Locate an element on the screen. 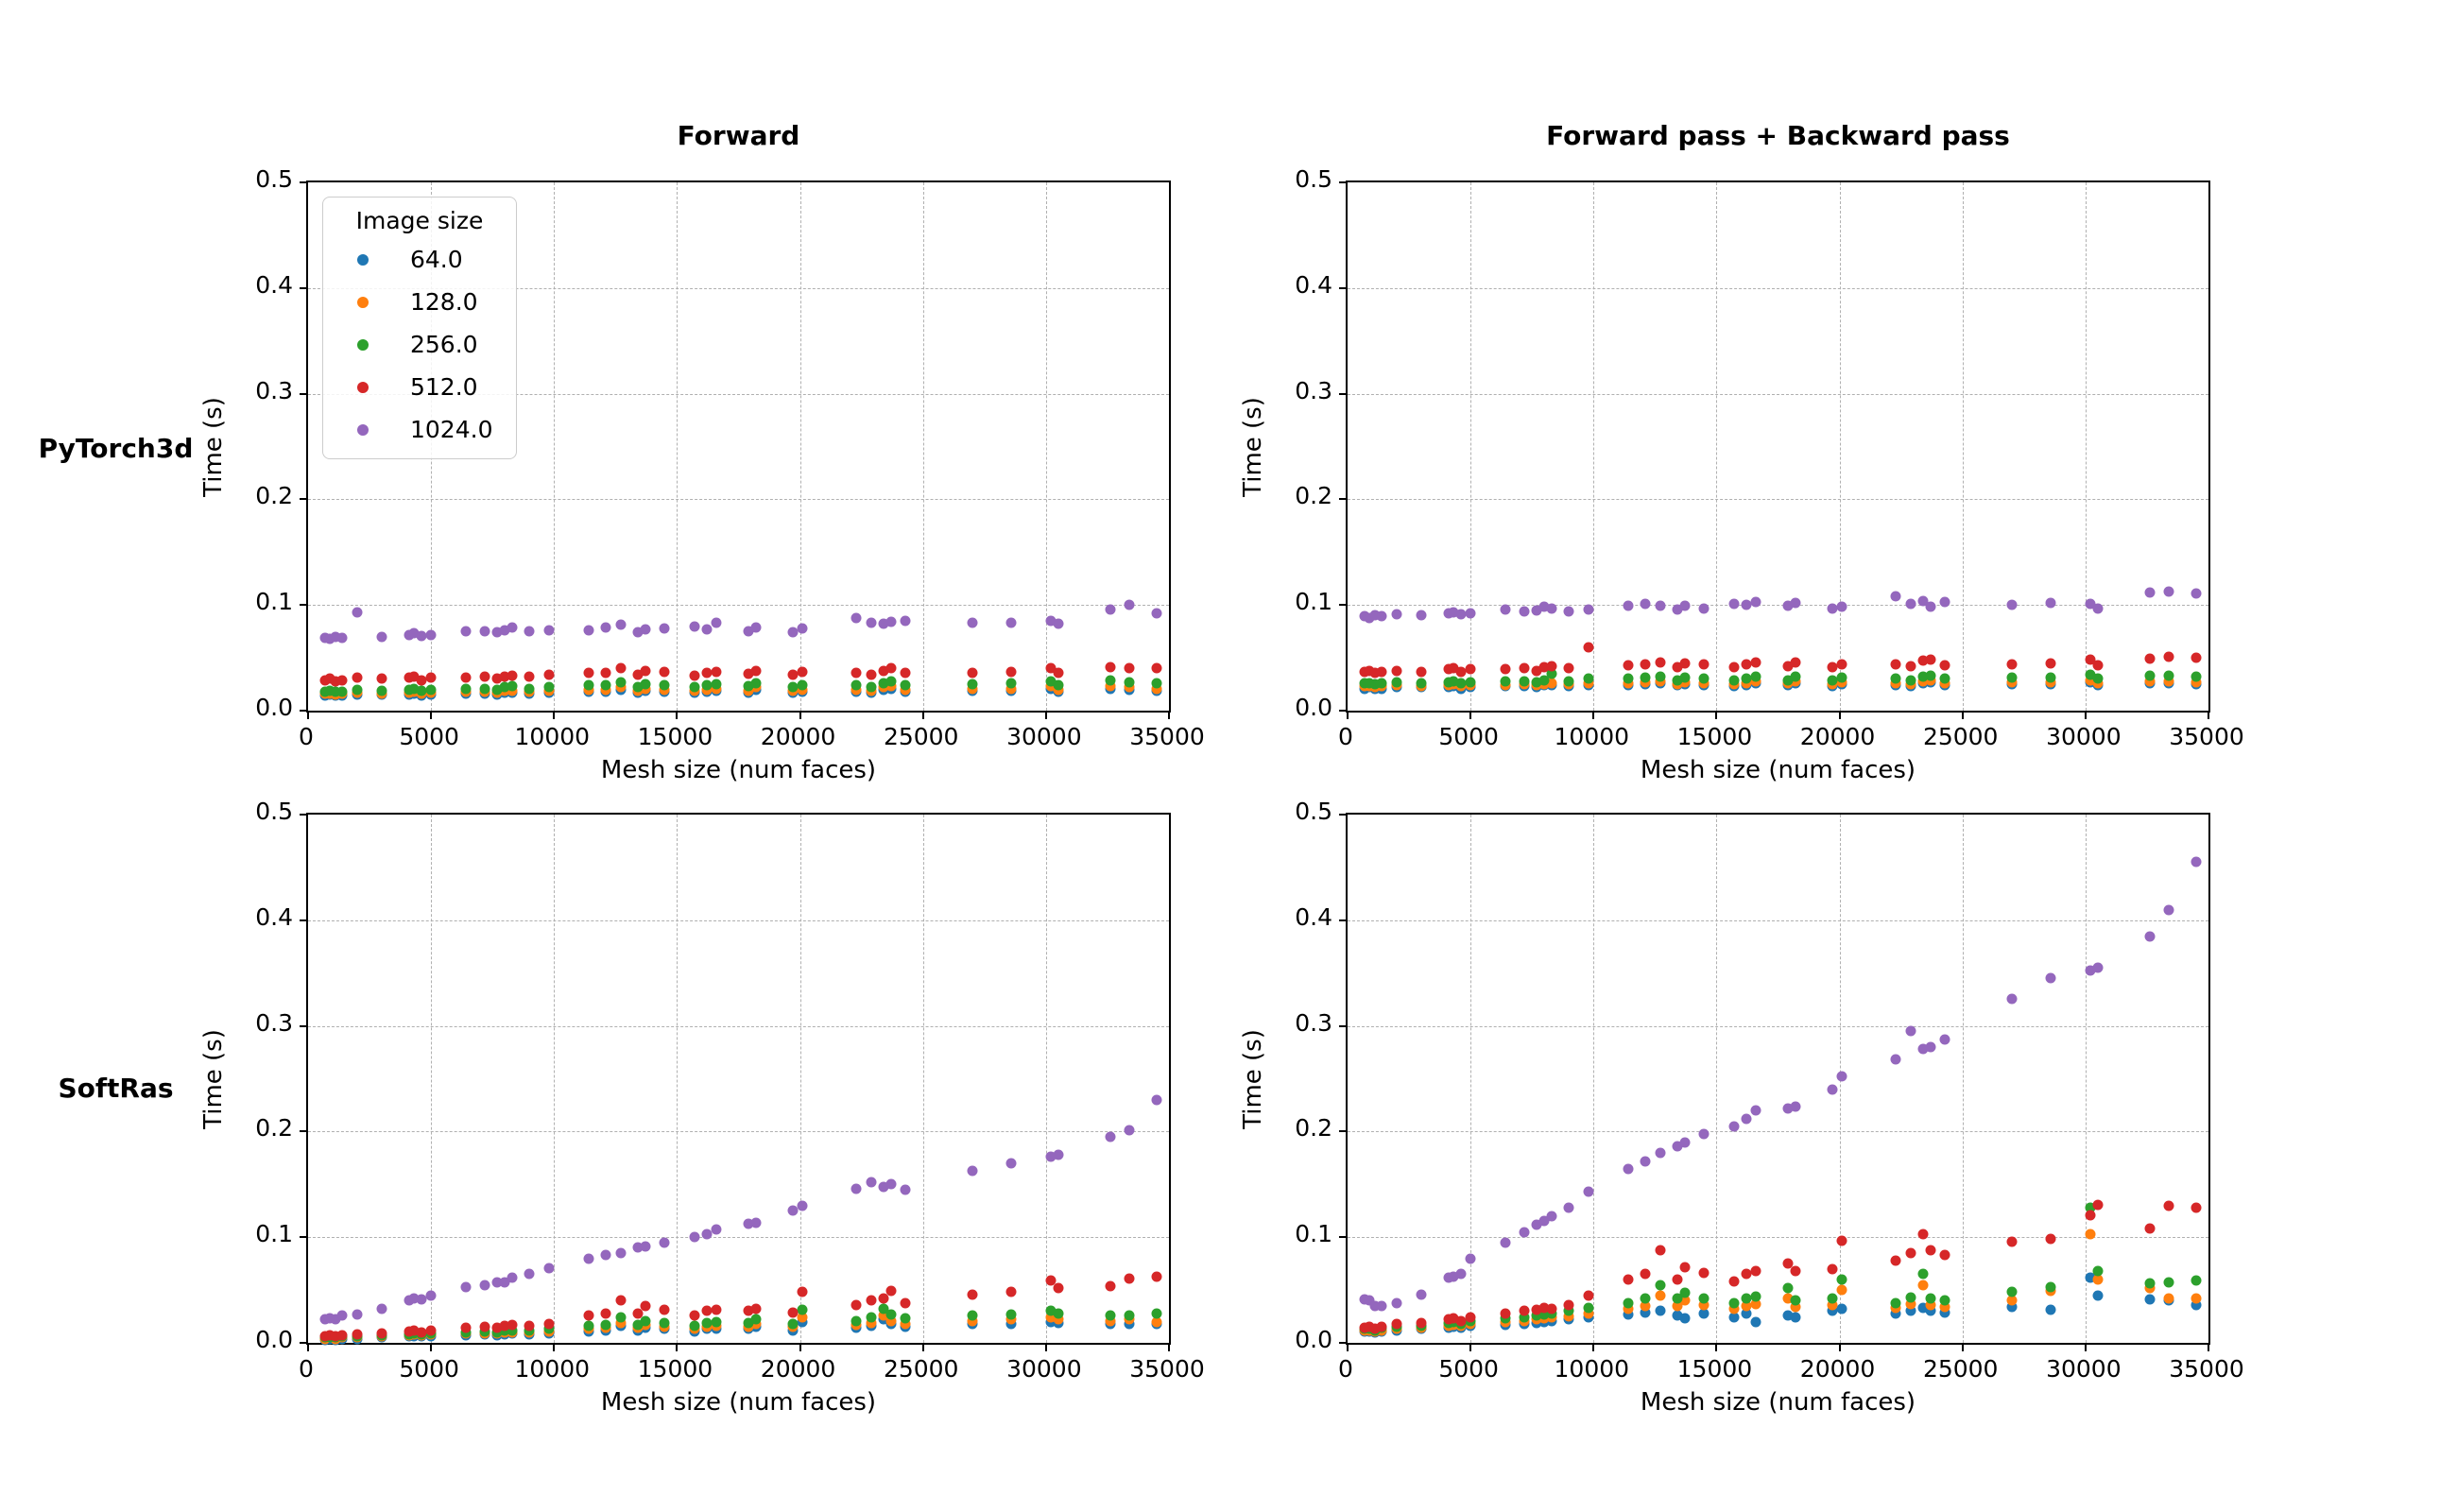  y-tick-label: 0.5 is located at coordinates (274, 179).